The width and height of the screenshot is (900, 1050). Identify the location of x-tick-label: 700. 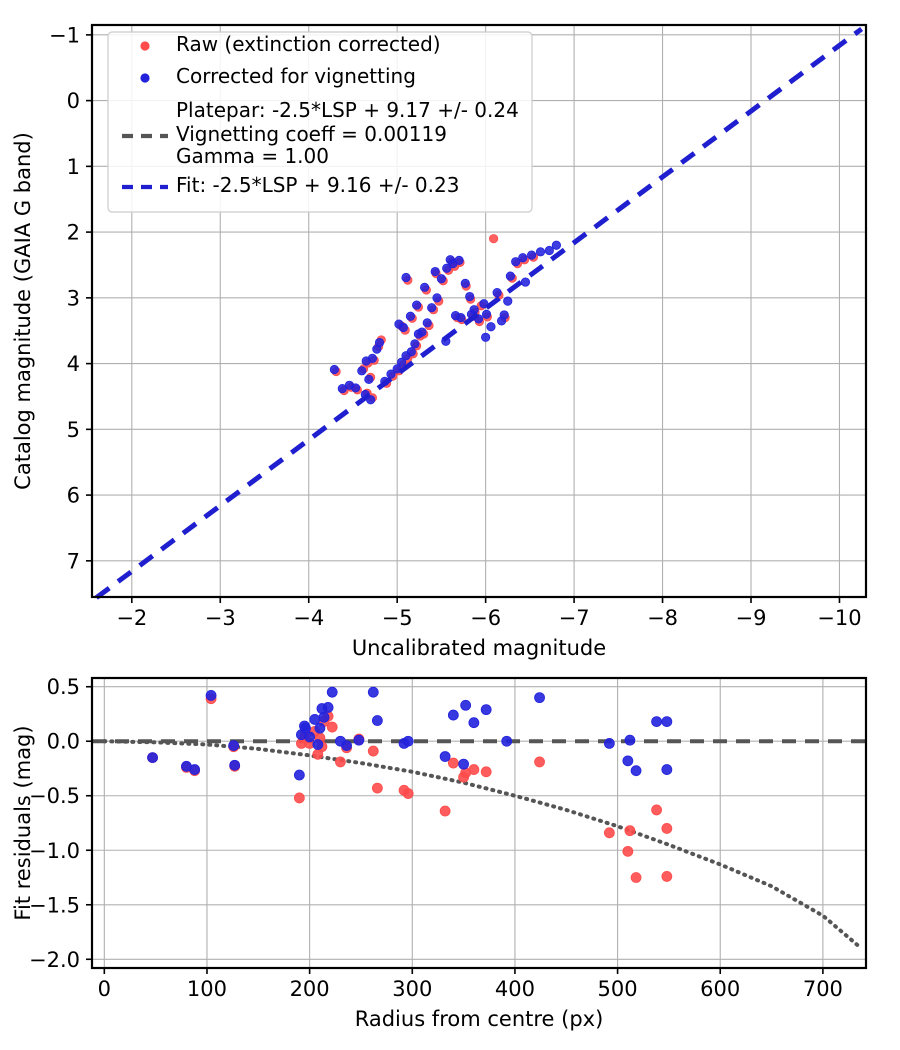
(823, 989).